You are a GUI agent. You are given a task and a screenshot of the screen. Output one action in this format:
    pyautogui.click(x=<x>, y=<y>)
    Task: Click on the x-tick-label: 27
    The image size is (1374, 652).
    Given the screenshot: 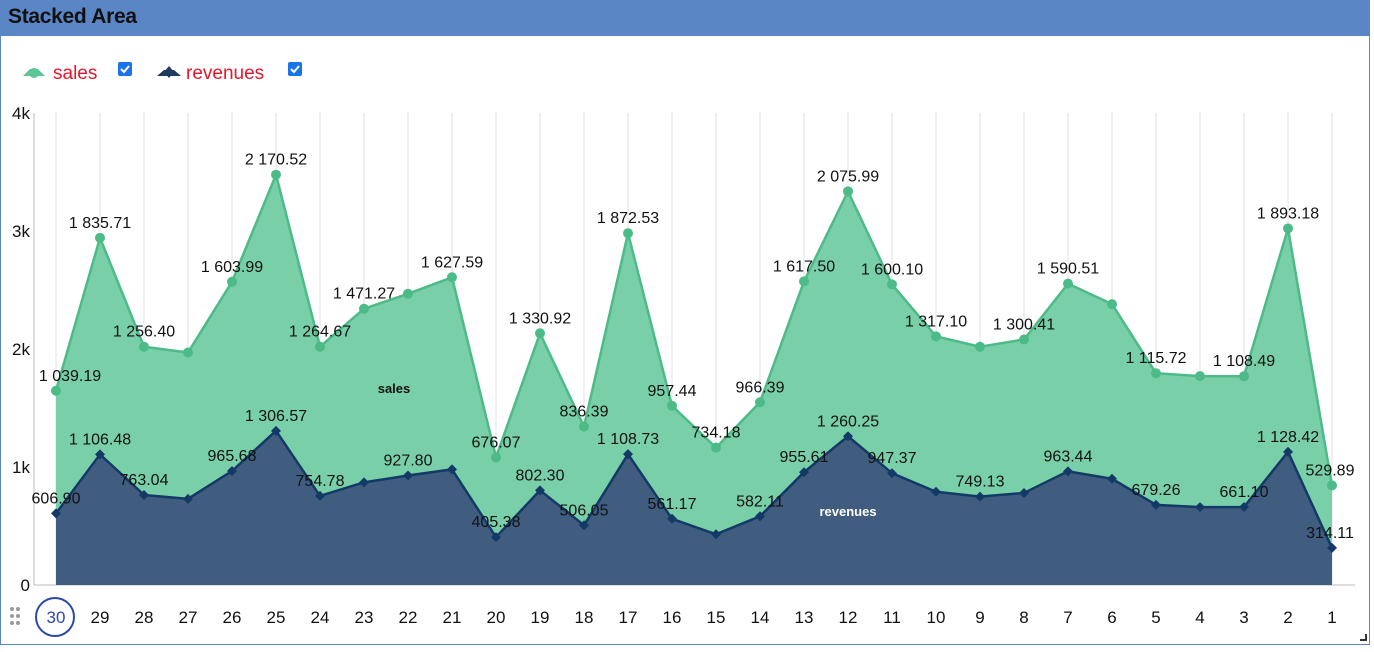 What is the action you would take?
    pyautogui.click(x=188, y=617)
    